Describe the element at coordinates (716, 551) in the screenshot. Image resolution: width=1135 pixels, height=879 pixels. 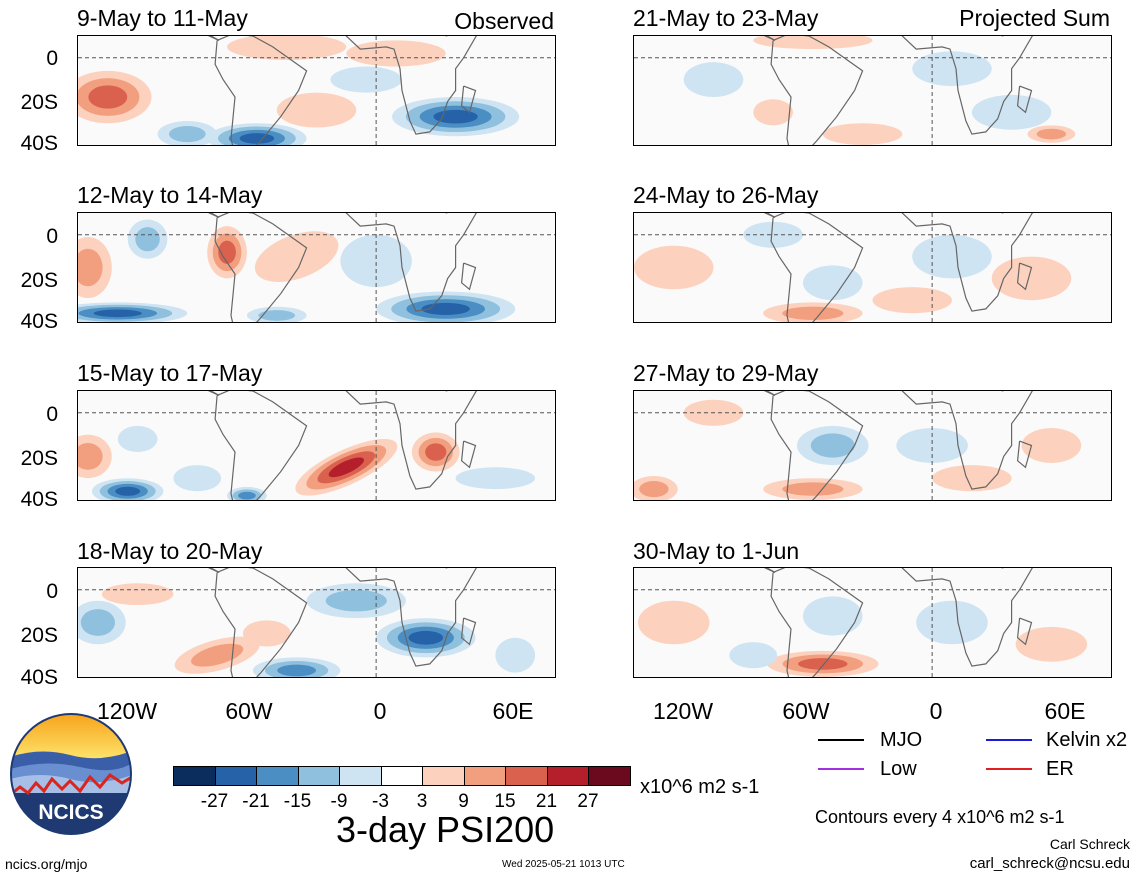
I see `panel-title-right-4: 30-May to 1-Jun` at that location.